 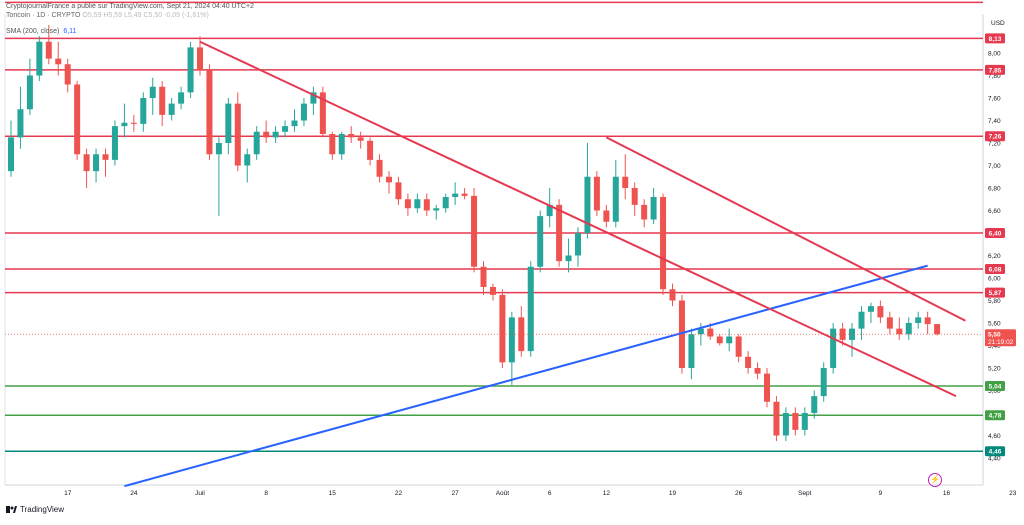 What do you see at coordinates (35, 509) in the screenshot?
I see `tradingview-logo: TradingView` at bounding box center [35, 509].